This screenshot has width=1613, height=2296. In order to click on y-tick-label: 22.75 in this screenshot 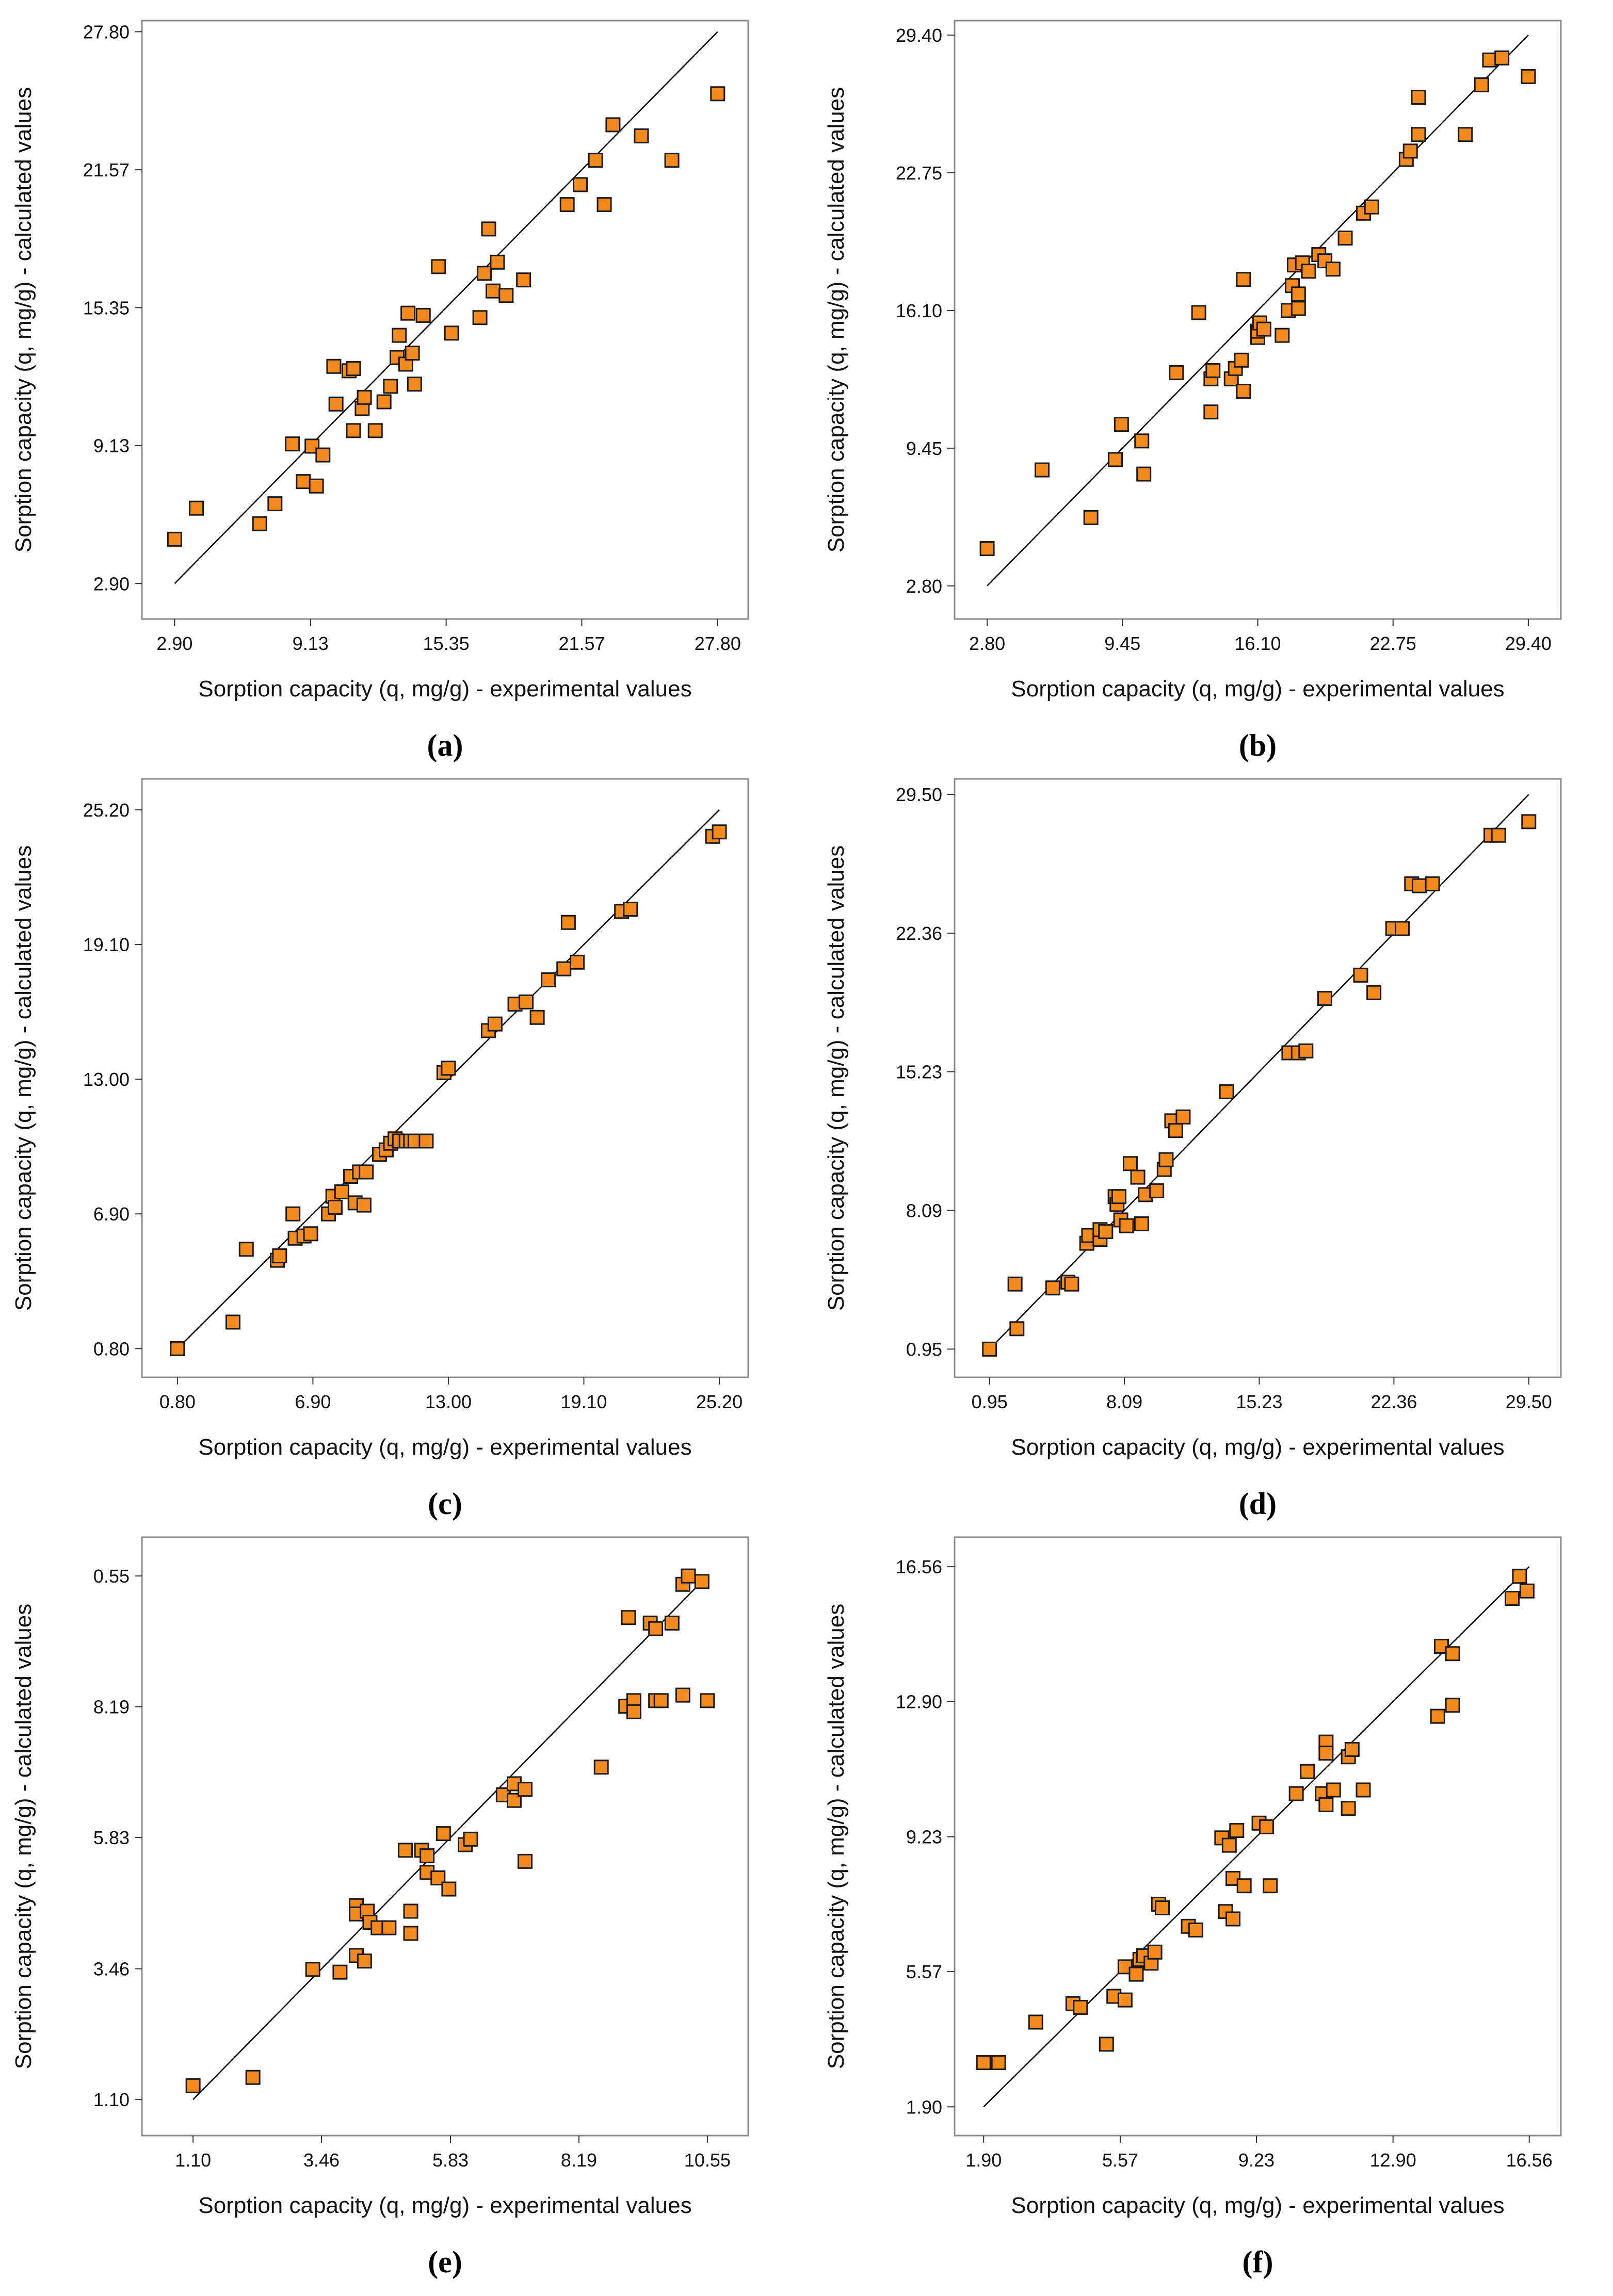, I will do `click(919, 173)`.